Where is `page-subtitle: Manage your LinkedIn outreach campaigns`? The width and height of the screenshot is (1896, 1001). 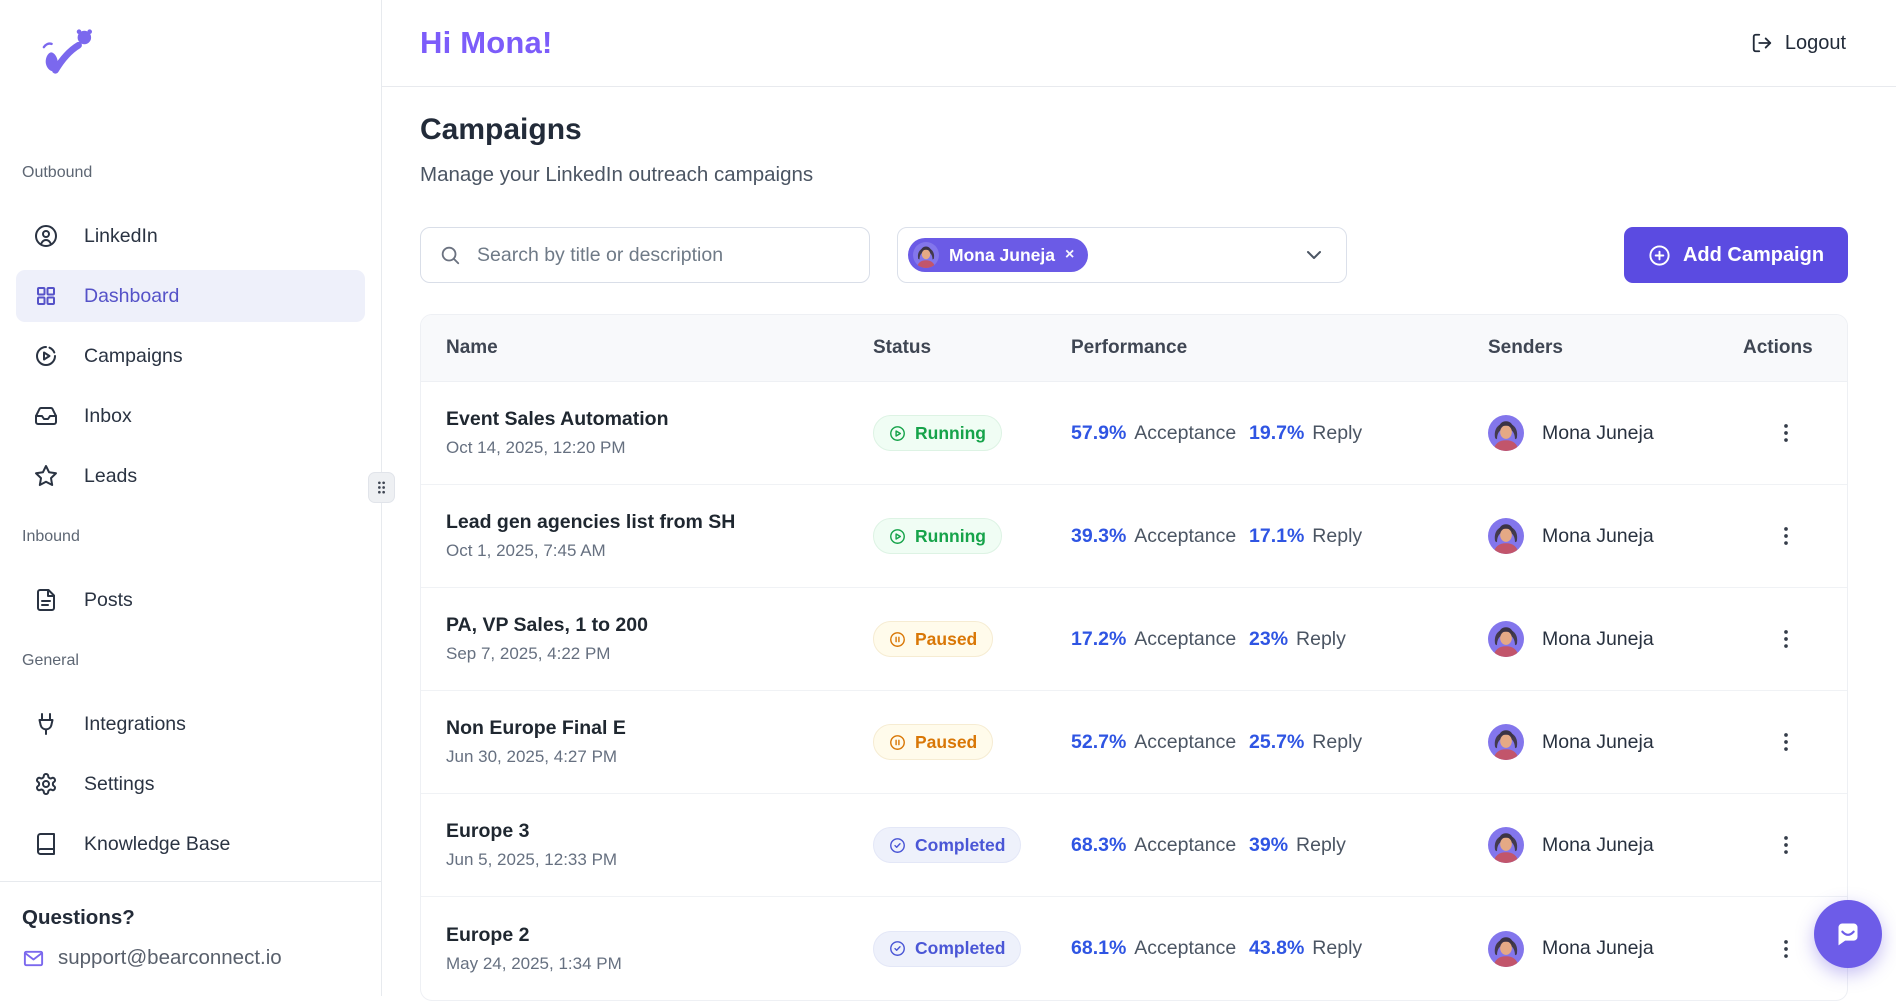 page-subtitle: Manage your LinkedIn outreach campaigns is located at coordinates (1134, 175).